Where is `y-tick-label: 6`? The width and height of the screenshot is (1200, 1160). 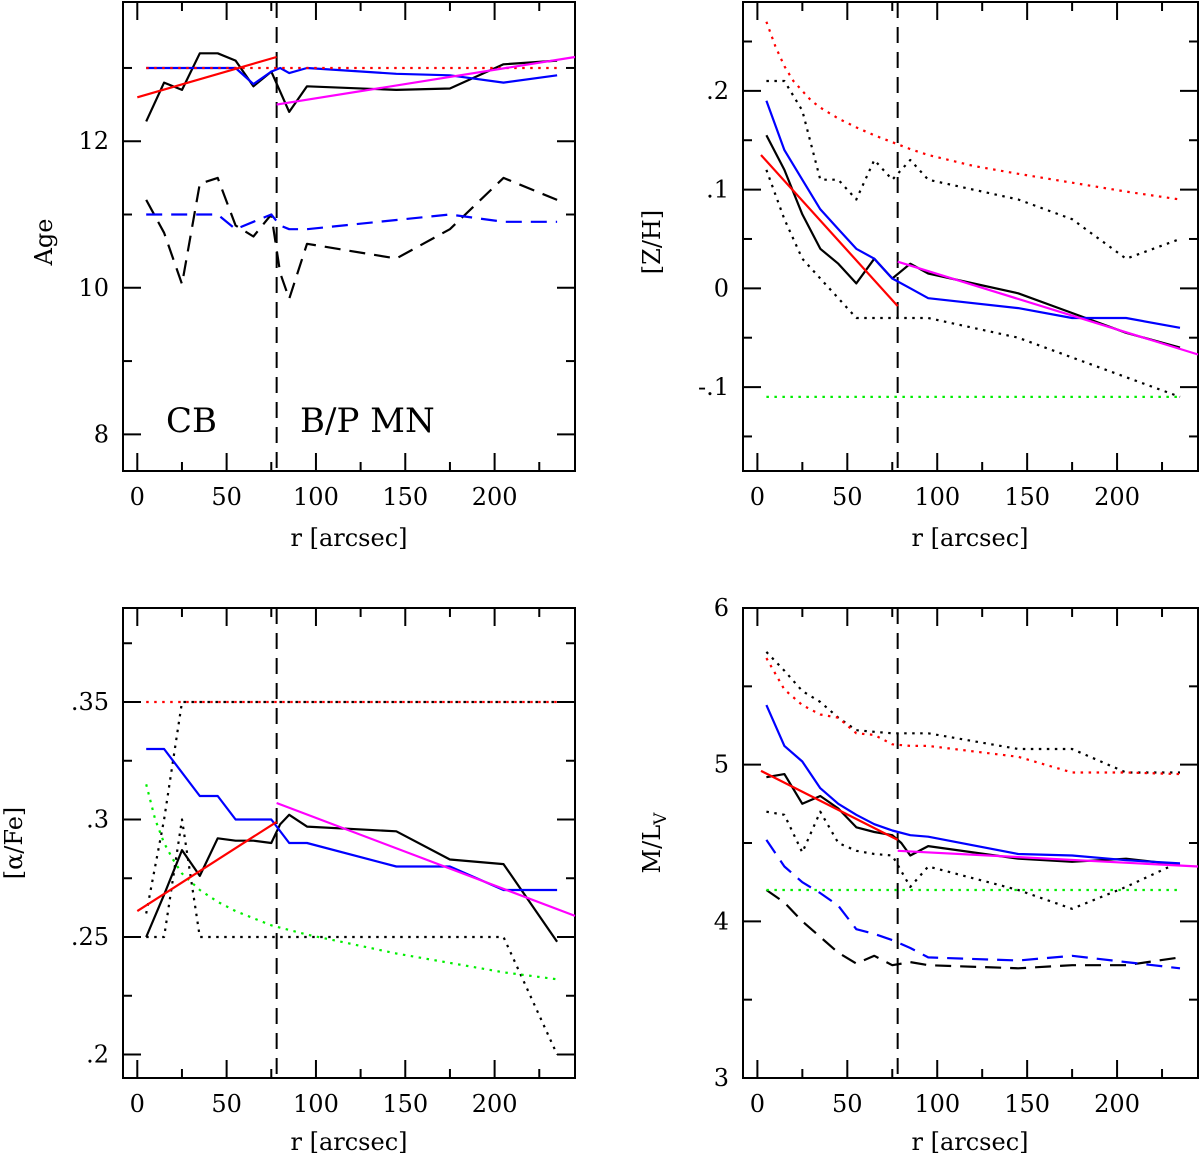
y-tick-label: 6 is located at coordinates (721, 608).